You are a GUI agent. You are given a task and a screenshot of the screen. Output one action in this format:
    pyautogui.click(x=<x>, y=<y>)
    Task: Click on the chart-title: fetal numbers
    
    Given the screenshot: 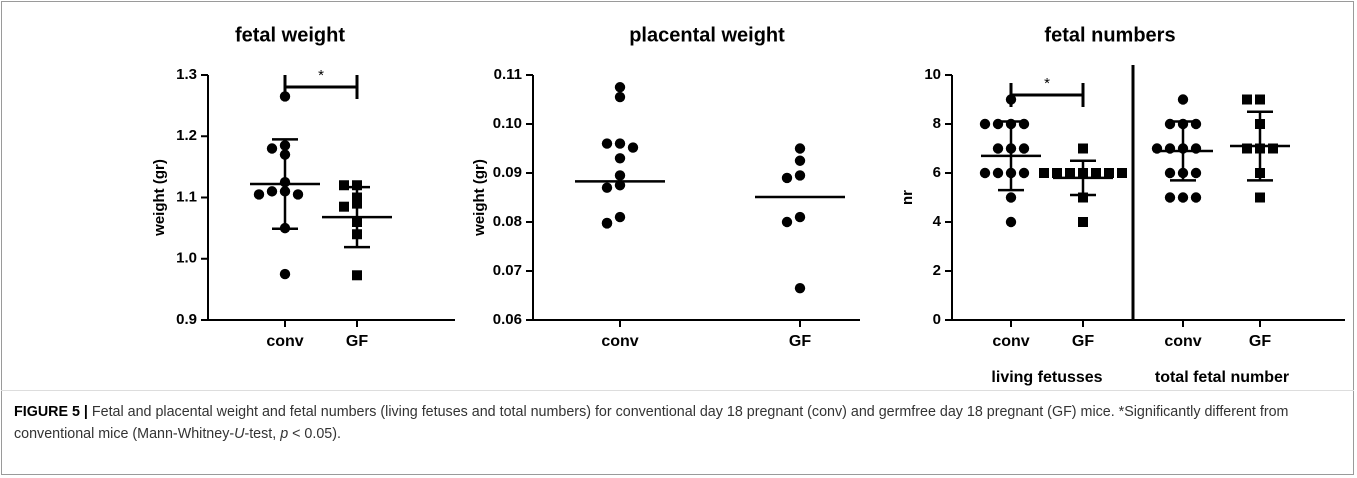 What is the action you would take?
    pyautogui.click(x=1109, y=35)
    